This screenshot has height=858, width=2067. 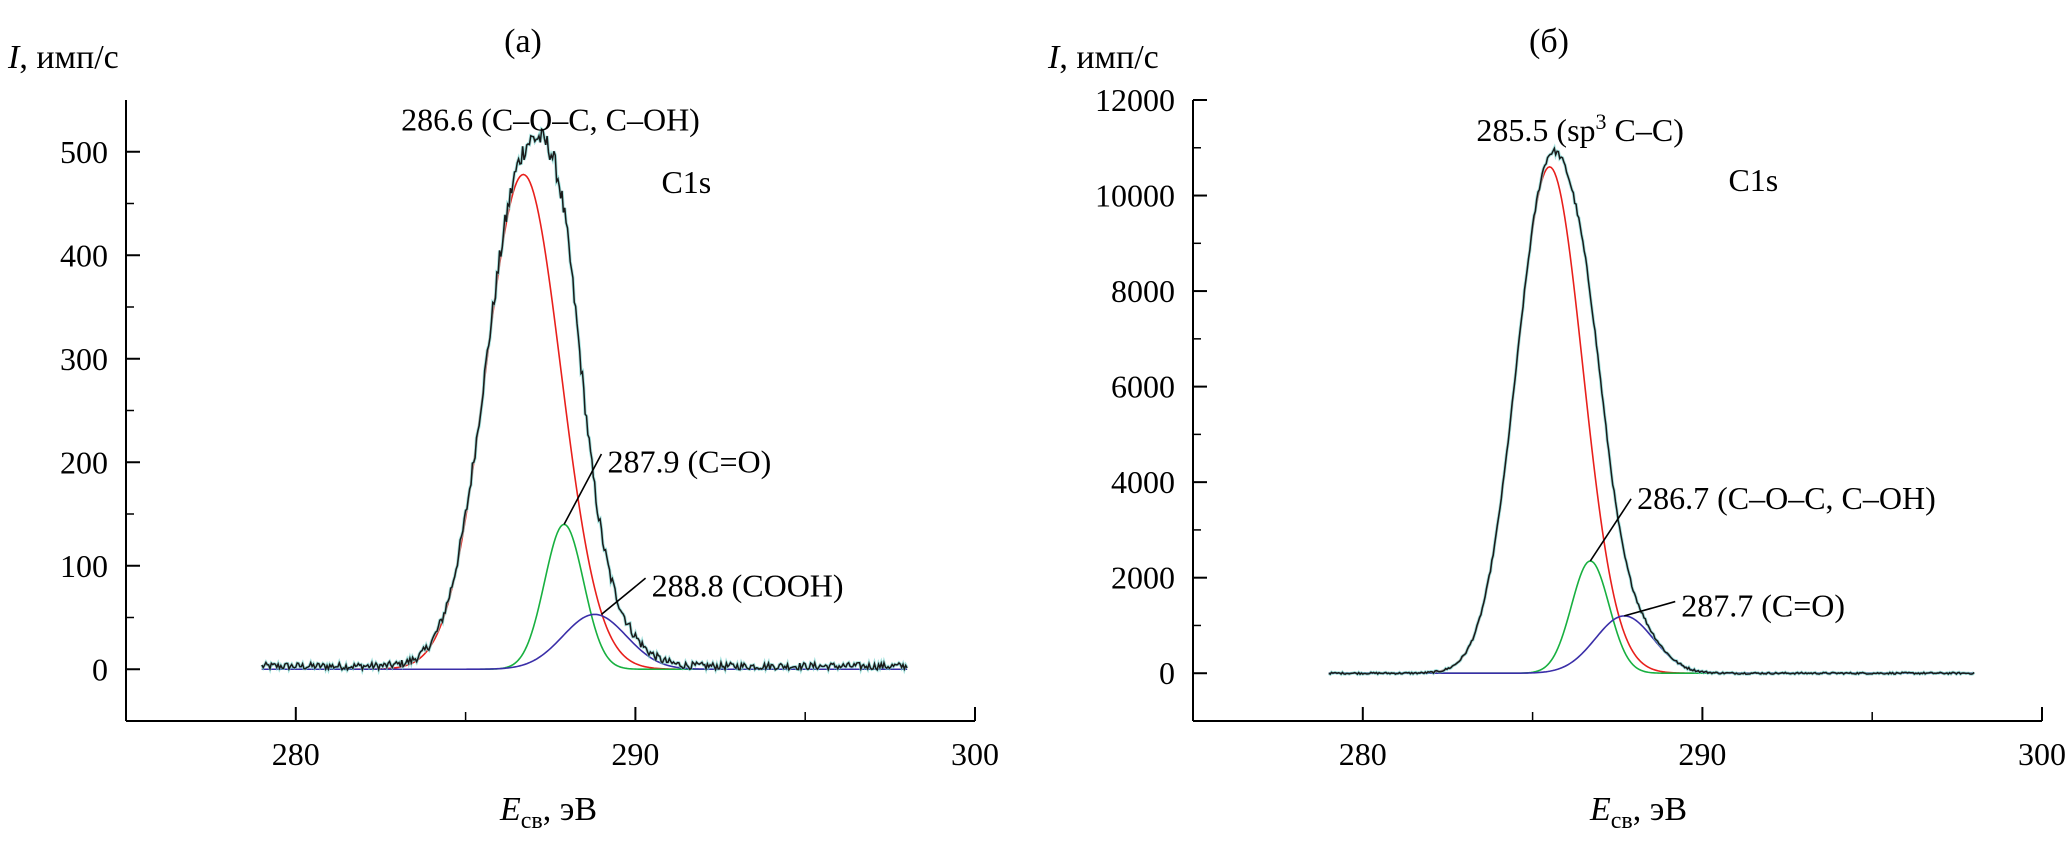 I want to click on panel-label: (а), so click(x=523, y=41).